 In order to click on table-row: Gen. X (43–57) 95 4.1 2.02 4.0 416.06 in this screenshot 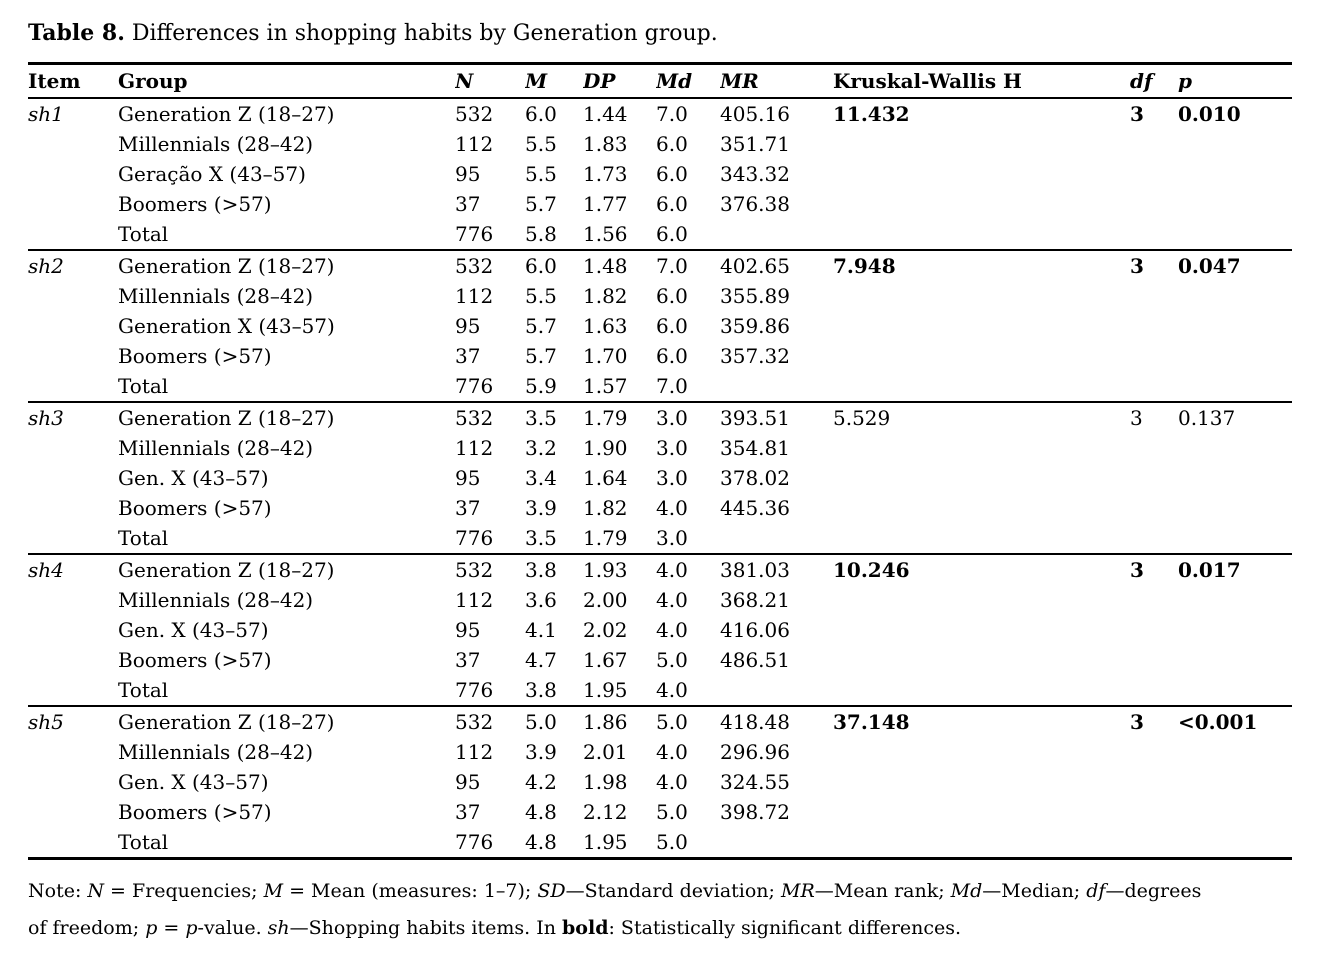, I will do `click(660, 630)`.